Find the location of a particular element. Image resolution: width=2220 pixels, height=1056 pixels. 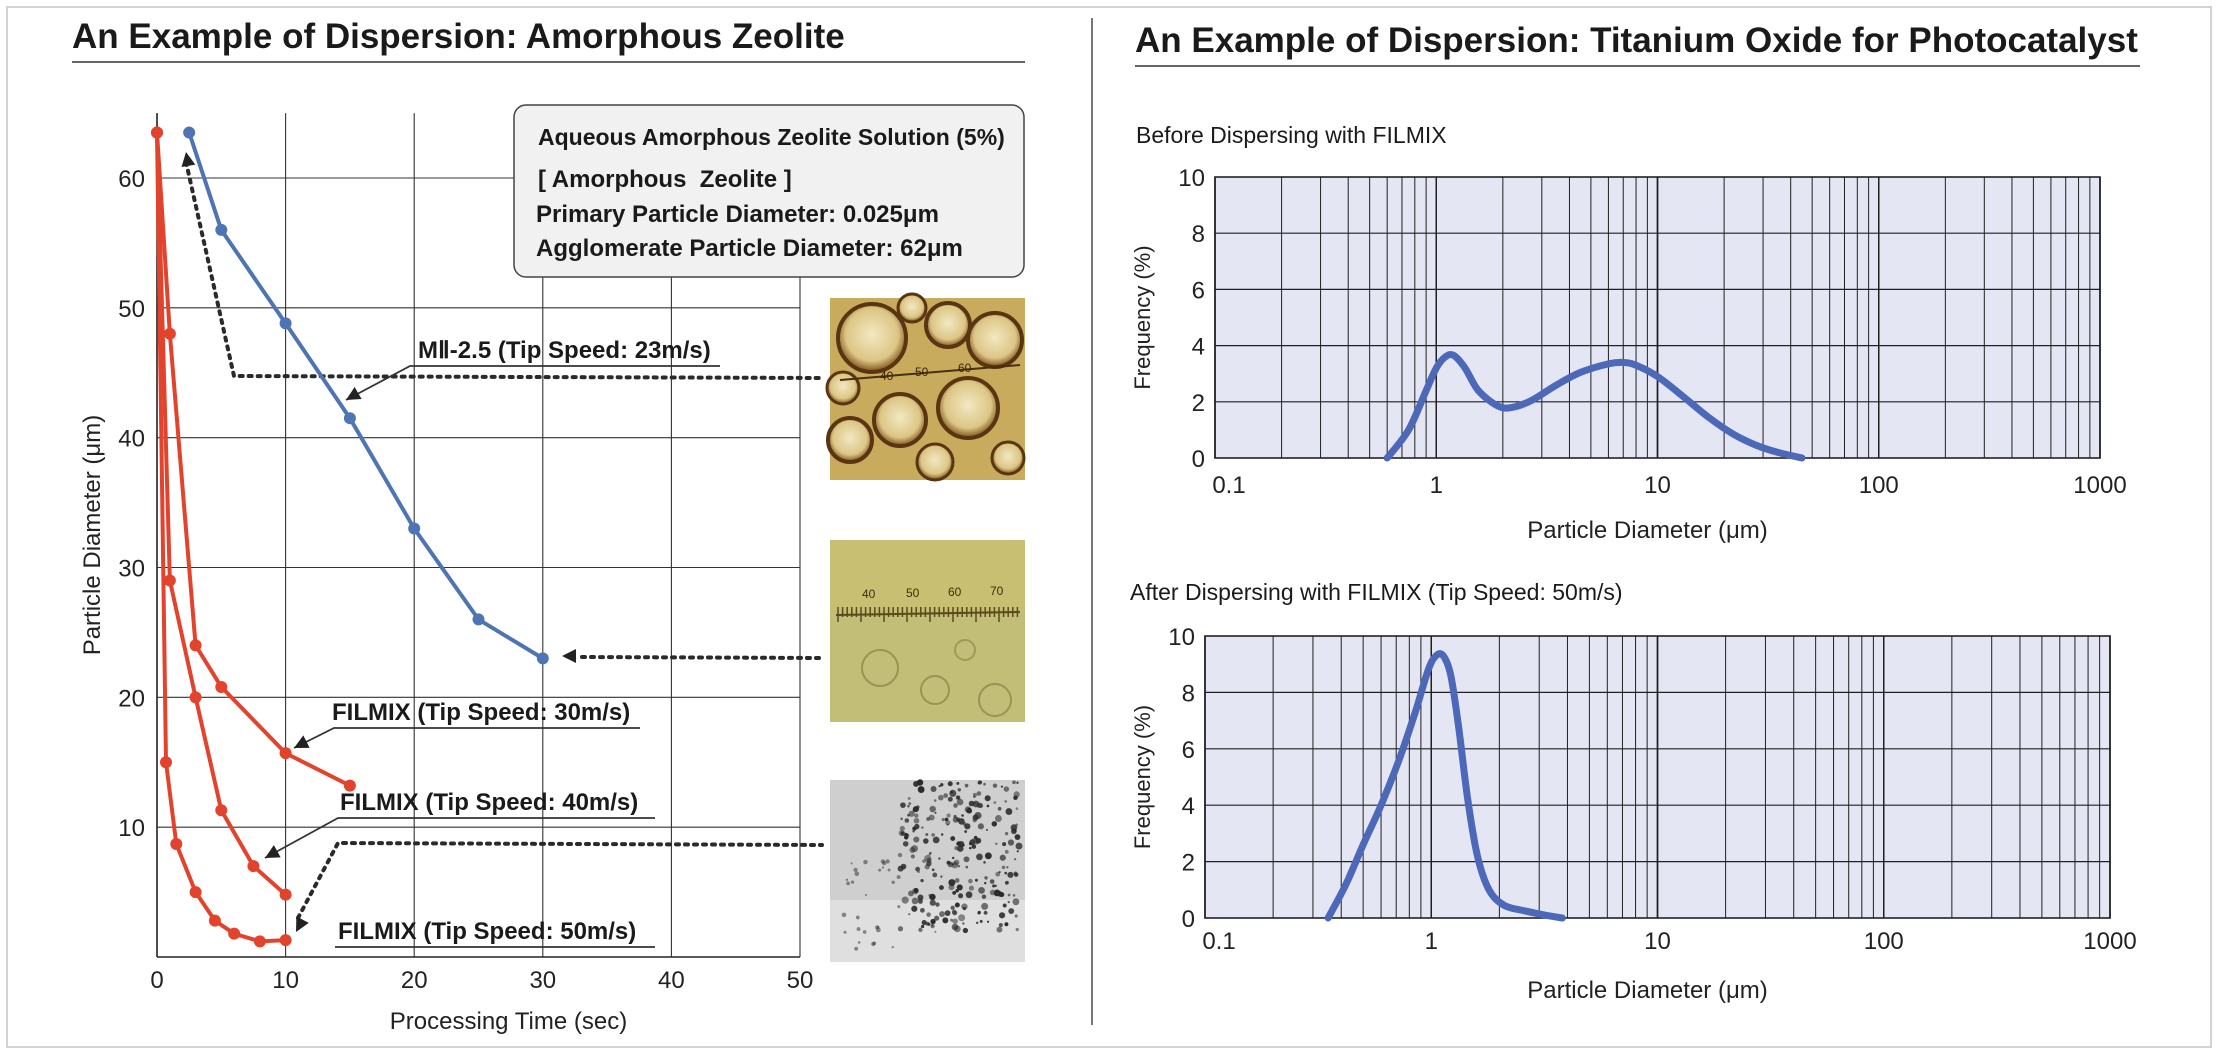

x-tick-label: 1000 is located at coordinates (2109, 941).